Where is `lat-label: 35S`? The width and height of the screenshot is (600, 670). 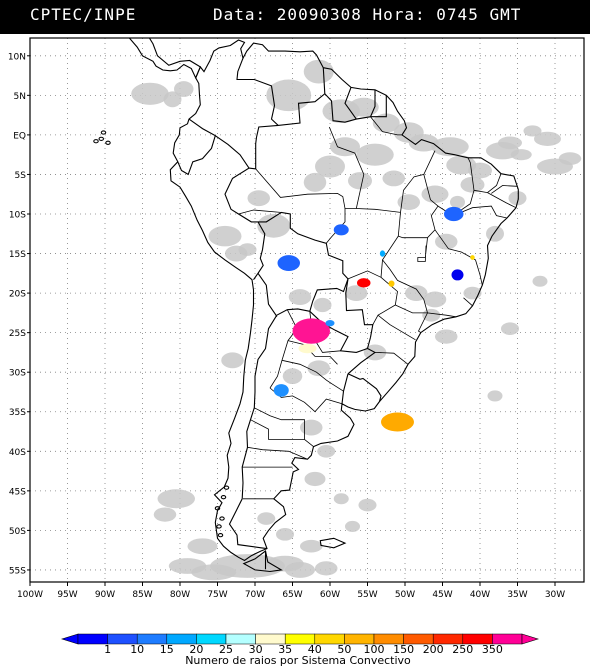 lat-label: 35S is located at coordinates (17, 413).